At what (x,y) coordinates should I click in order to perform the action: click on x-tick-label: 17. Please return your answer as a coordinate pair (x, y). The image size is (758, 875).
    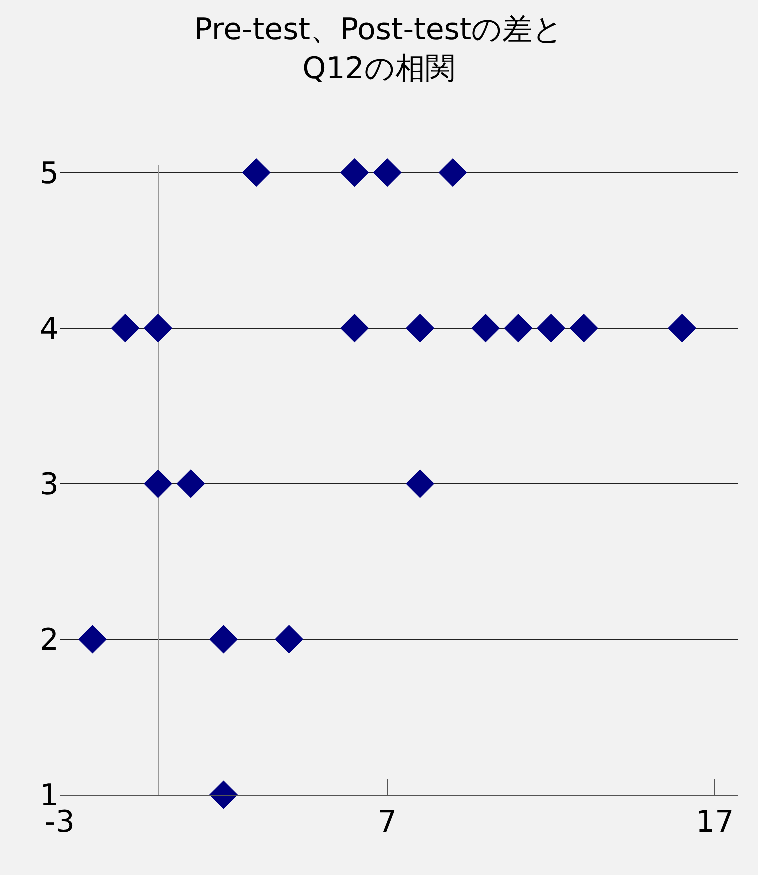
    Looking at the image, I should click on (715, 822).